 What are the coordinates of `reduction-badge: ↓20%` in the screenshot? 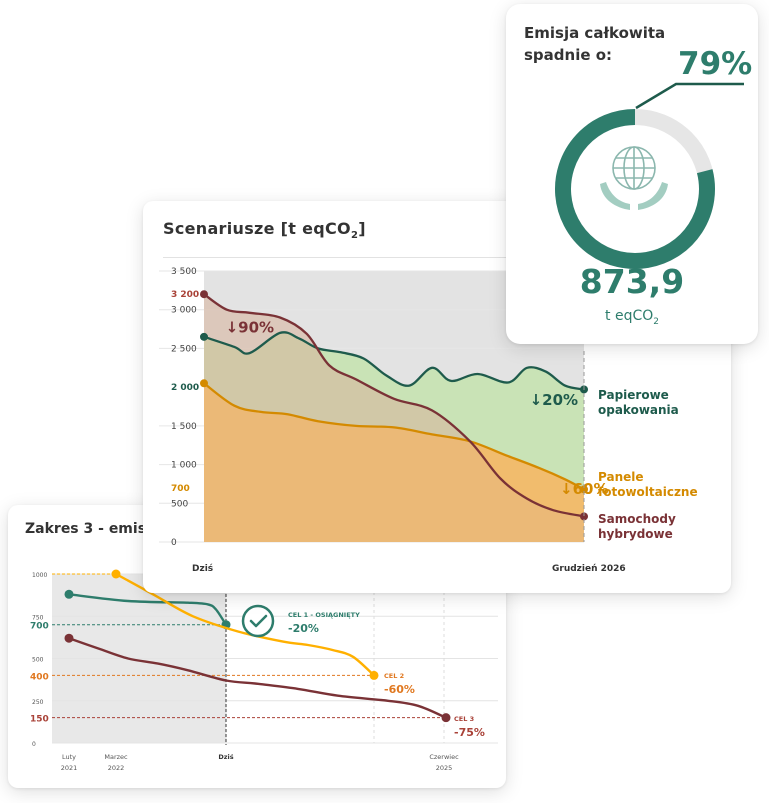 It's located at (554, 400).